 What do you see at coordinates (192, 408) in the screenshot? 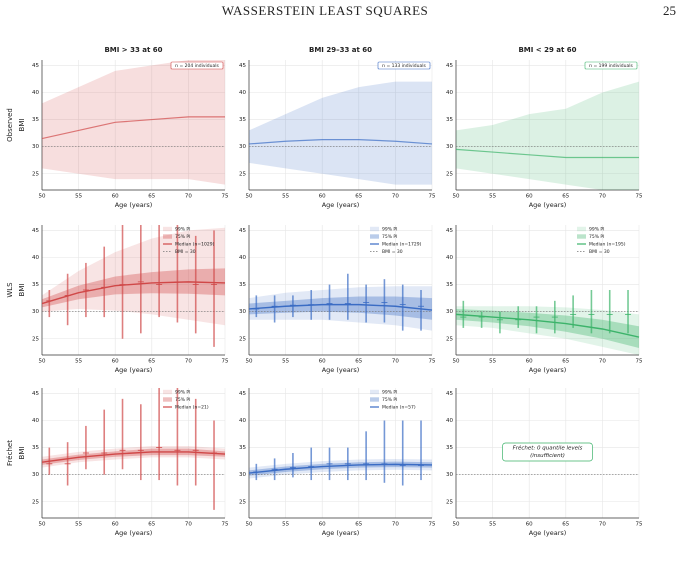
I see `legend-label: Median (n=21)` at bounding box center [192, 408].